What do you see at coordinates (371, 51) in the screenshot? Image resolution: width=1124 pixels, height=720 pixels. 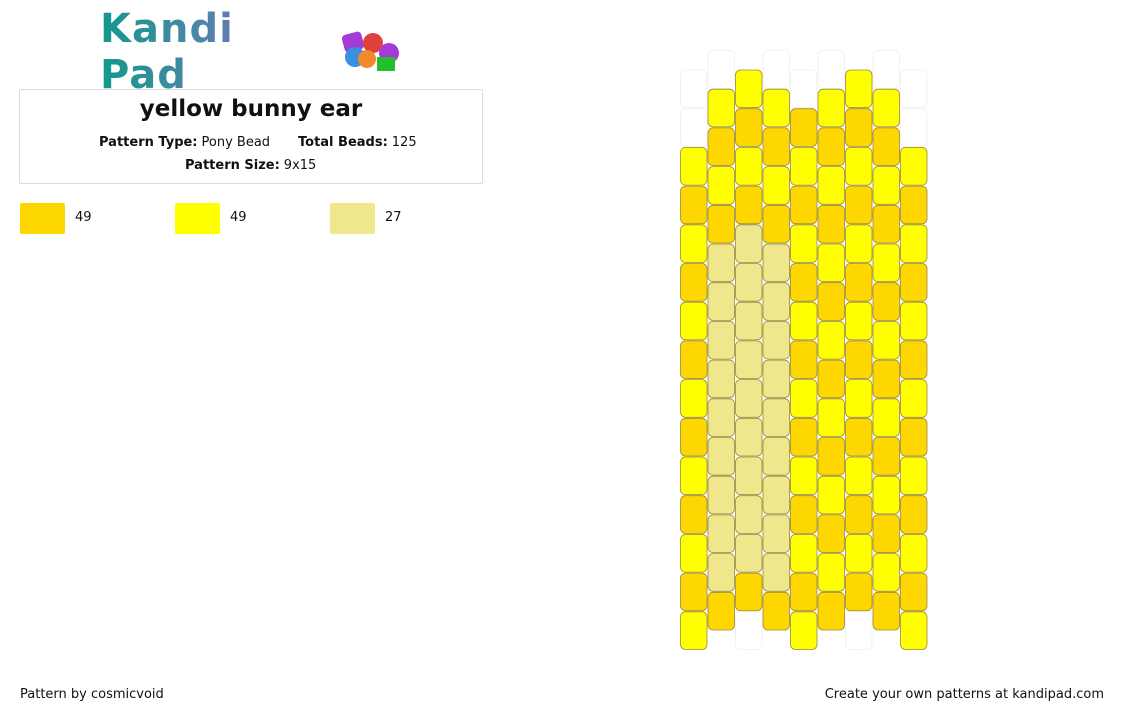 I see `logo-beads` at bounding box center [371, 51].